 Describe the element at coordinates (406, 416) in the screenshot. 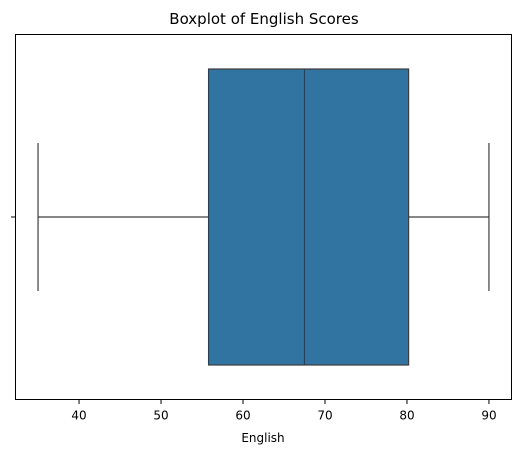

I see `x-tick-label: 80` at that location.